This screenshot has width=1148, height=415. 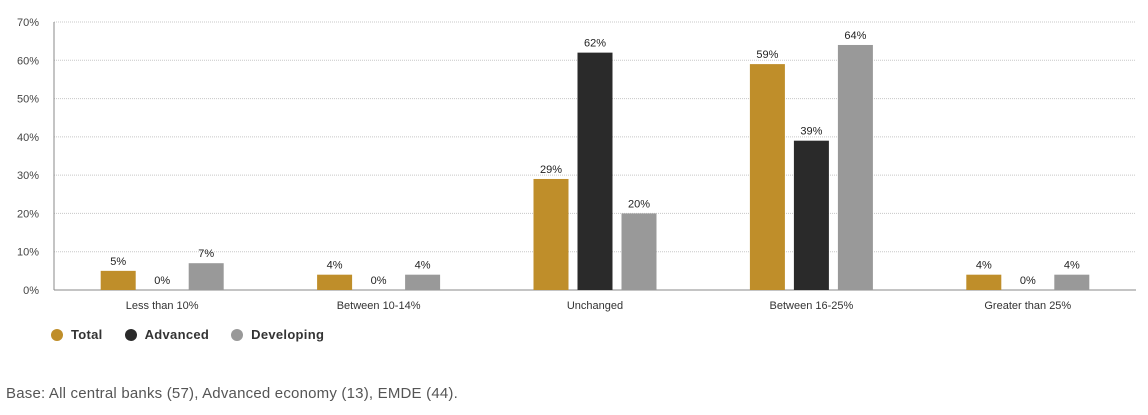 I want to click on legend-label-total: Total, so click(x=87, y=334).